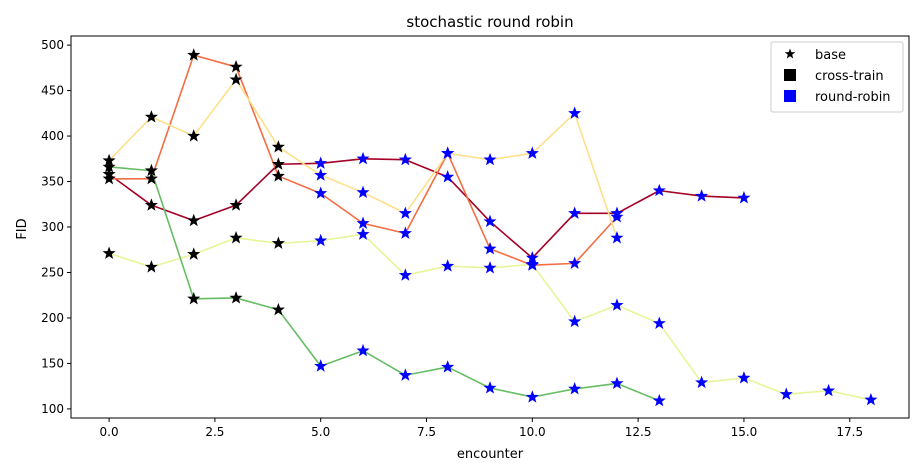 This screenshot has height=476, width=924. I want to click on legend-label: base, so click(830, 55).